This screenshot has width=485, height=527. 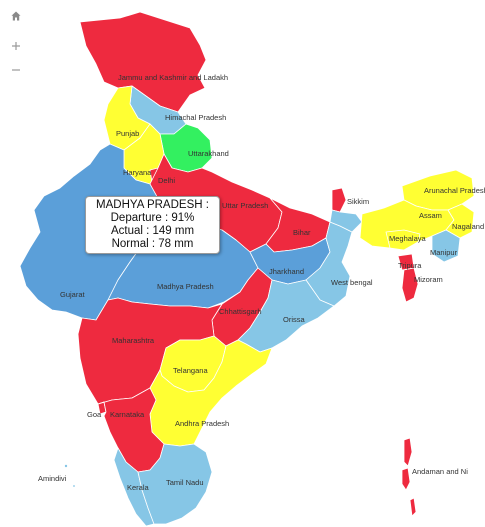 I want to click on label-sikkim: Sikkim, so click(x=358, y=201).